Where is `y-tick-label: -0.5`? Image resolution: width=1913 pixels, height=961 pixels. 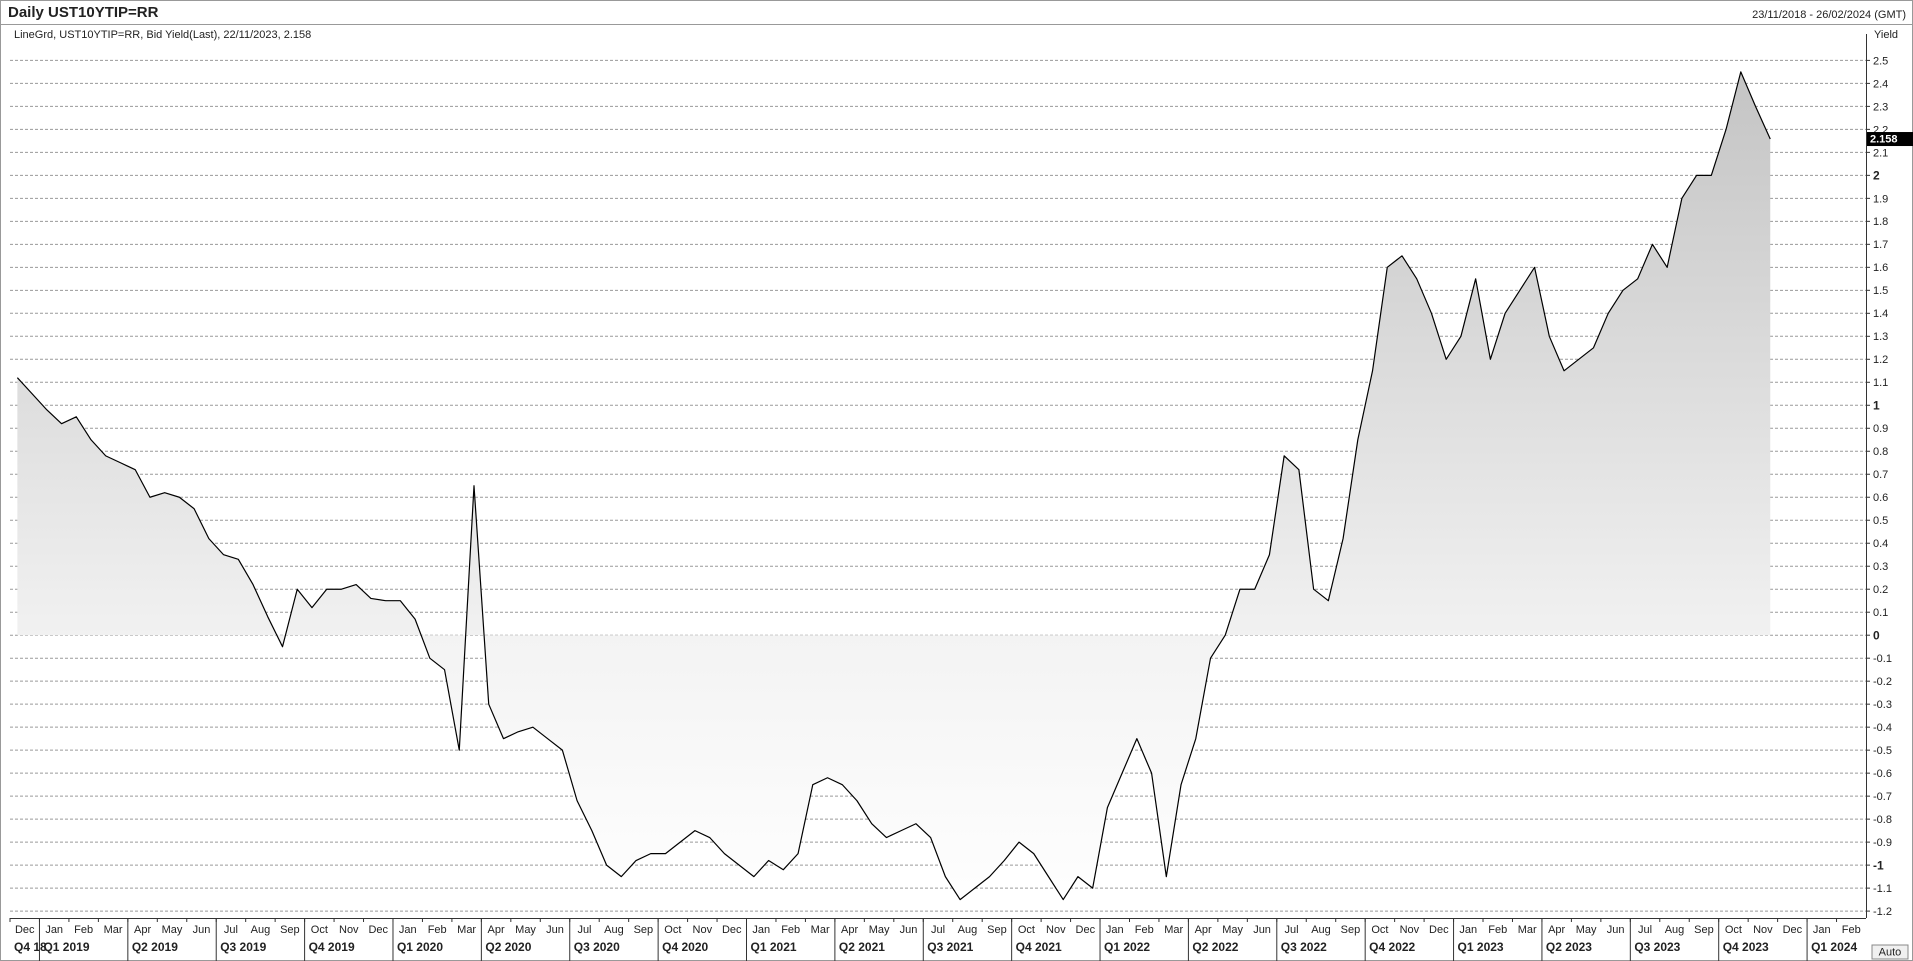 y-tick-label: -0.5 is located at coordinates (1882, 751).